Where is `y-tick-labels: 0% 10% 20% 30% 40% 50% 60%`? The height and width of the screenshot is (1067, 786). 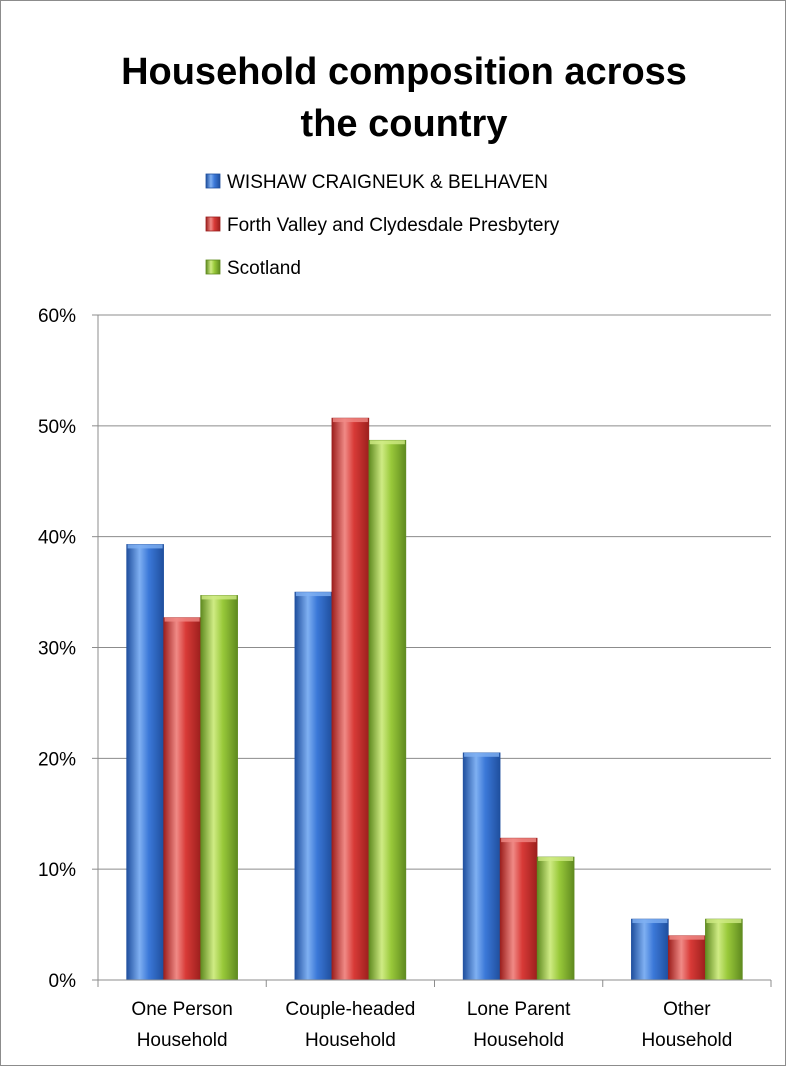
y-tick-labels: 0% 10% 20% 30% 40% 50% 60% is located at coordinates (57, 649).